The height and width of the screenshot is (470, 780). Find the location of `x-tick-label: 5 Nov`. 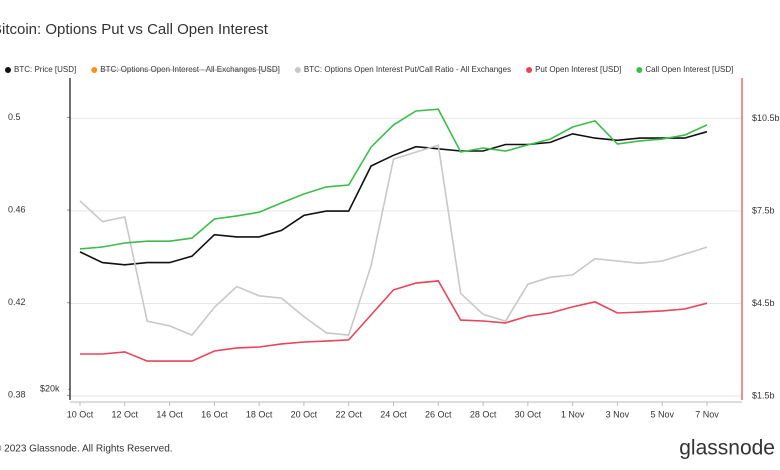

x-tick-label: 5 Nov is located at coordinates (662, 414).